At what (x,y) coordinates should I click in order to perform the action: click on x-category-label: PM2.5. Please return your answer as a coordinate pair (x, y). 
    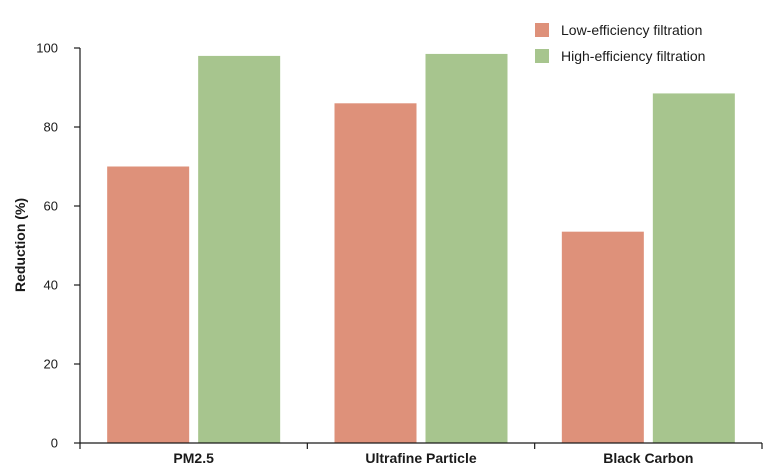
    Looking at the image, I should click on (193, 458).